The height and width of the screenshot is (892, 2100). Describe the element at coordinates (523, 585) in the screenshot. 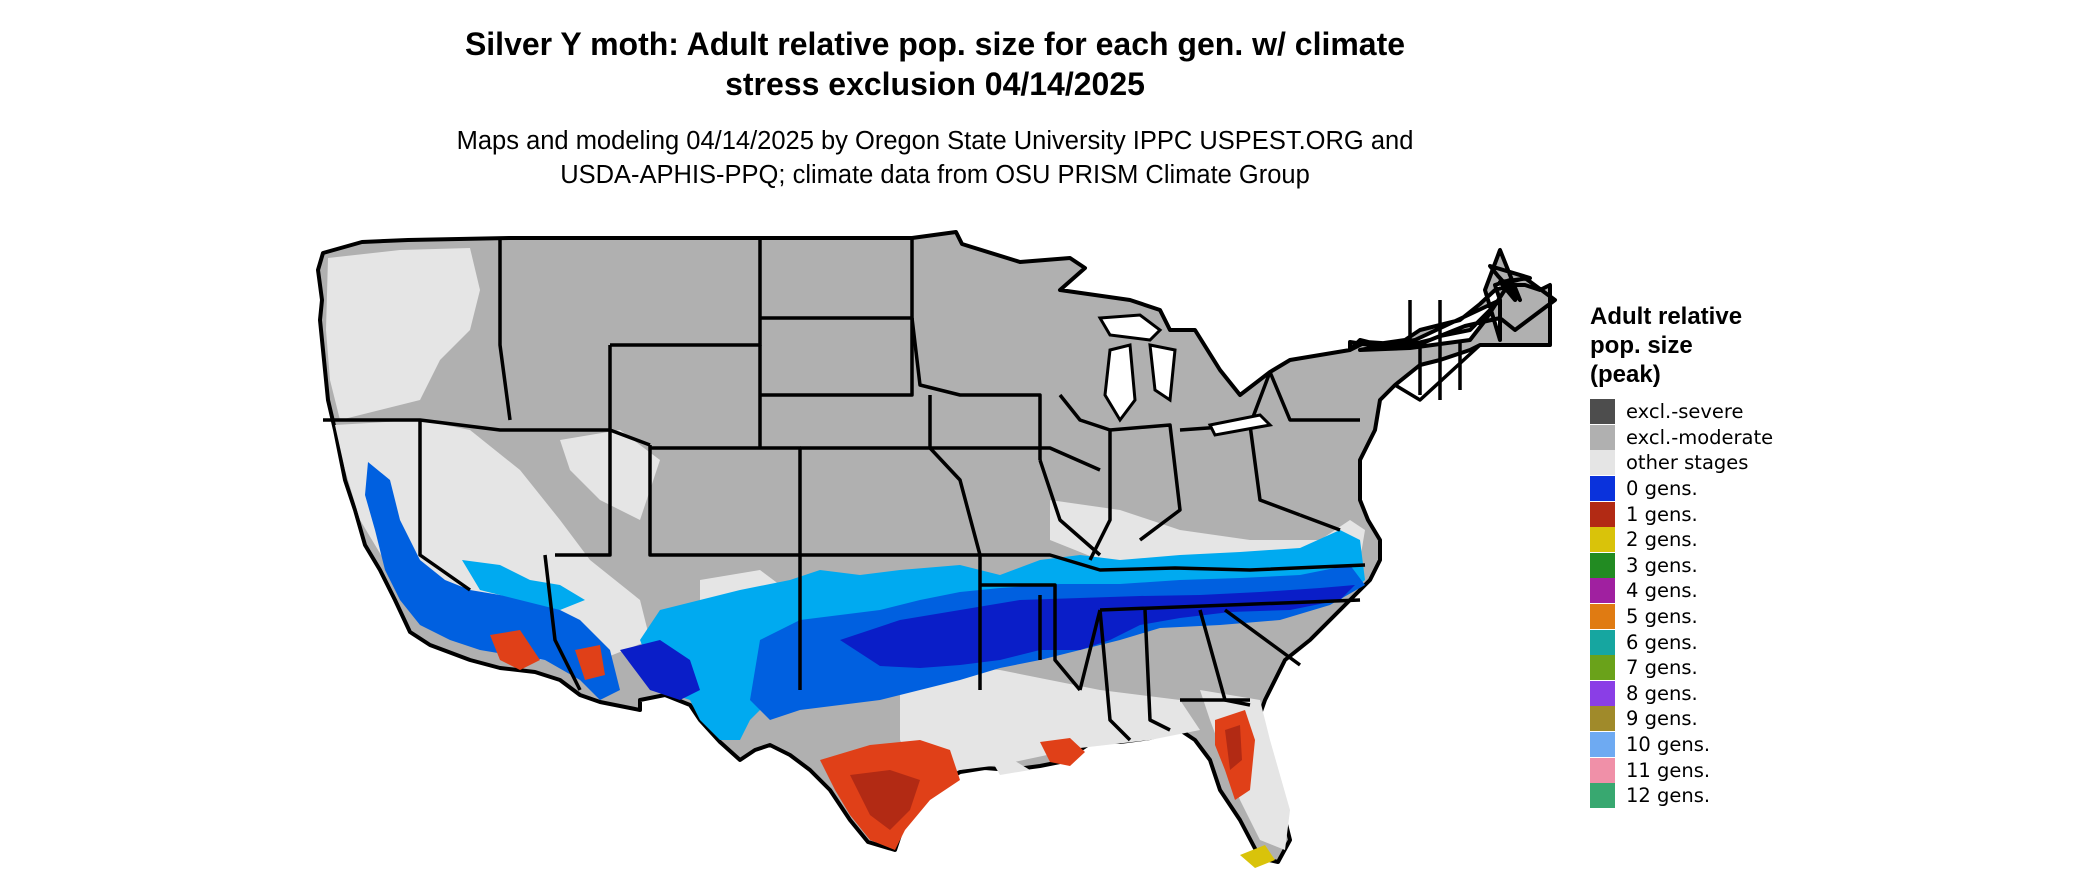

I see `west-coast-light-blue` at that location.